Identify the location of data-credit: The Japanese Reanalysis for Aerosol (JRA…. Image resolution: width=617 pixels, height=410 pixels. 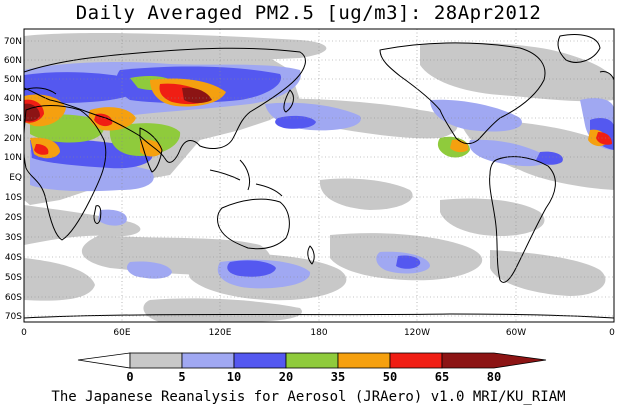
(308, 397).